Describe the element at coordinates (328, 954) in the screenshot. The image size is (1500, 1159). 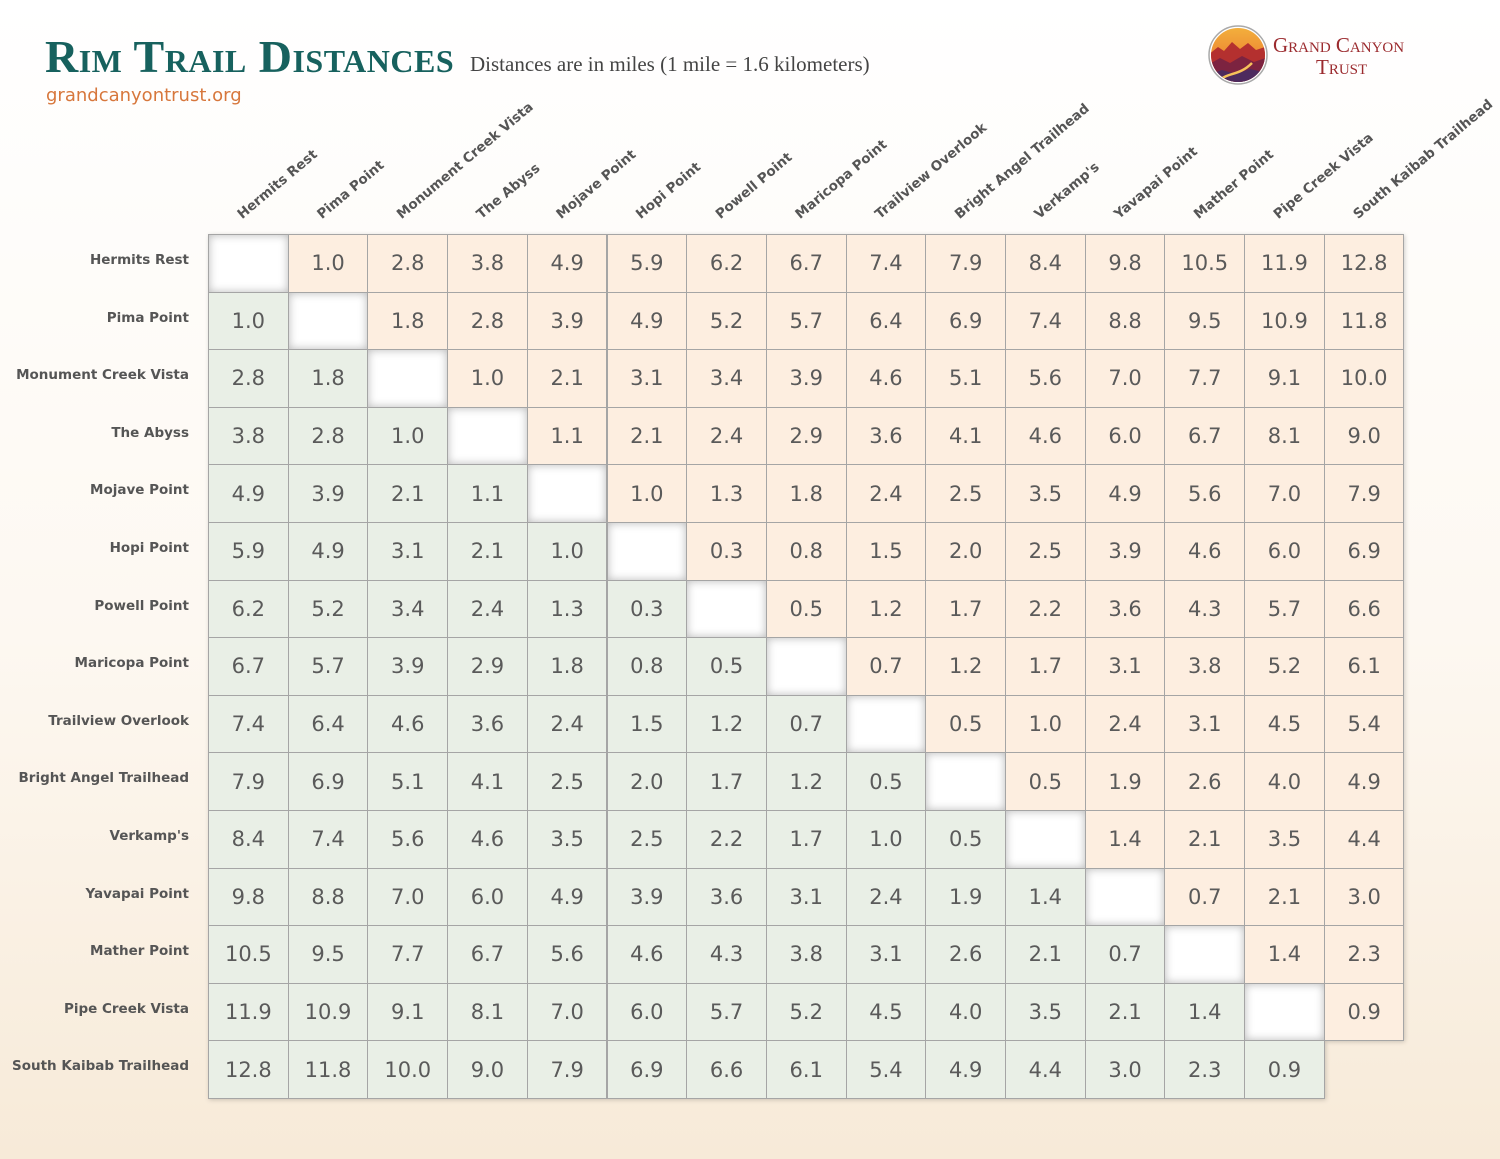
I see `distance-cell: 9.5` at that location.